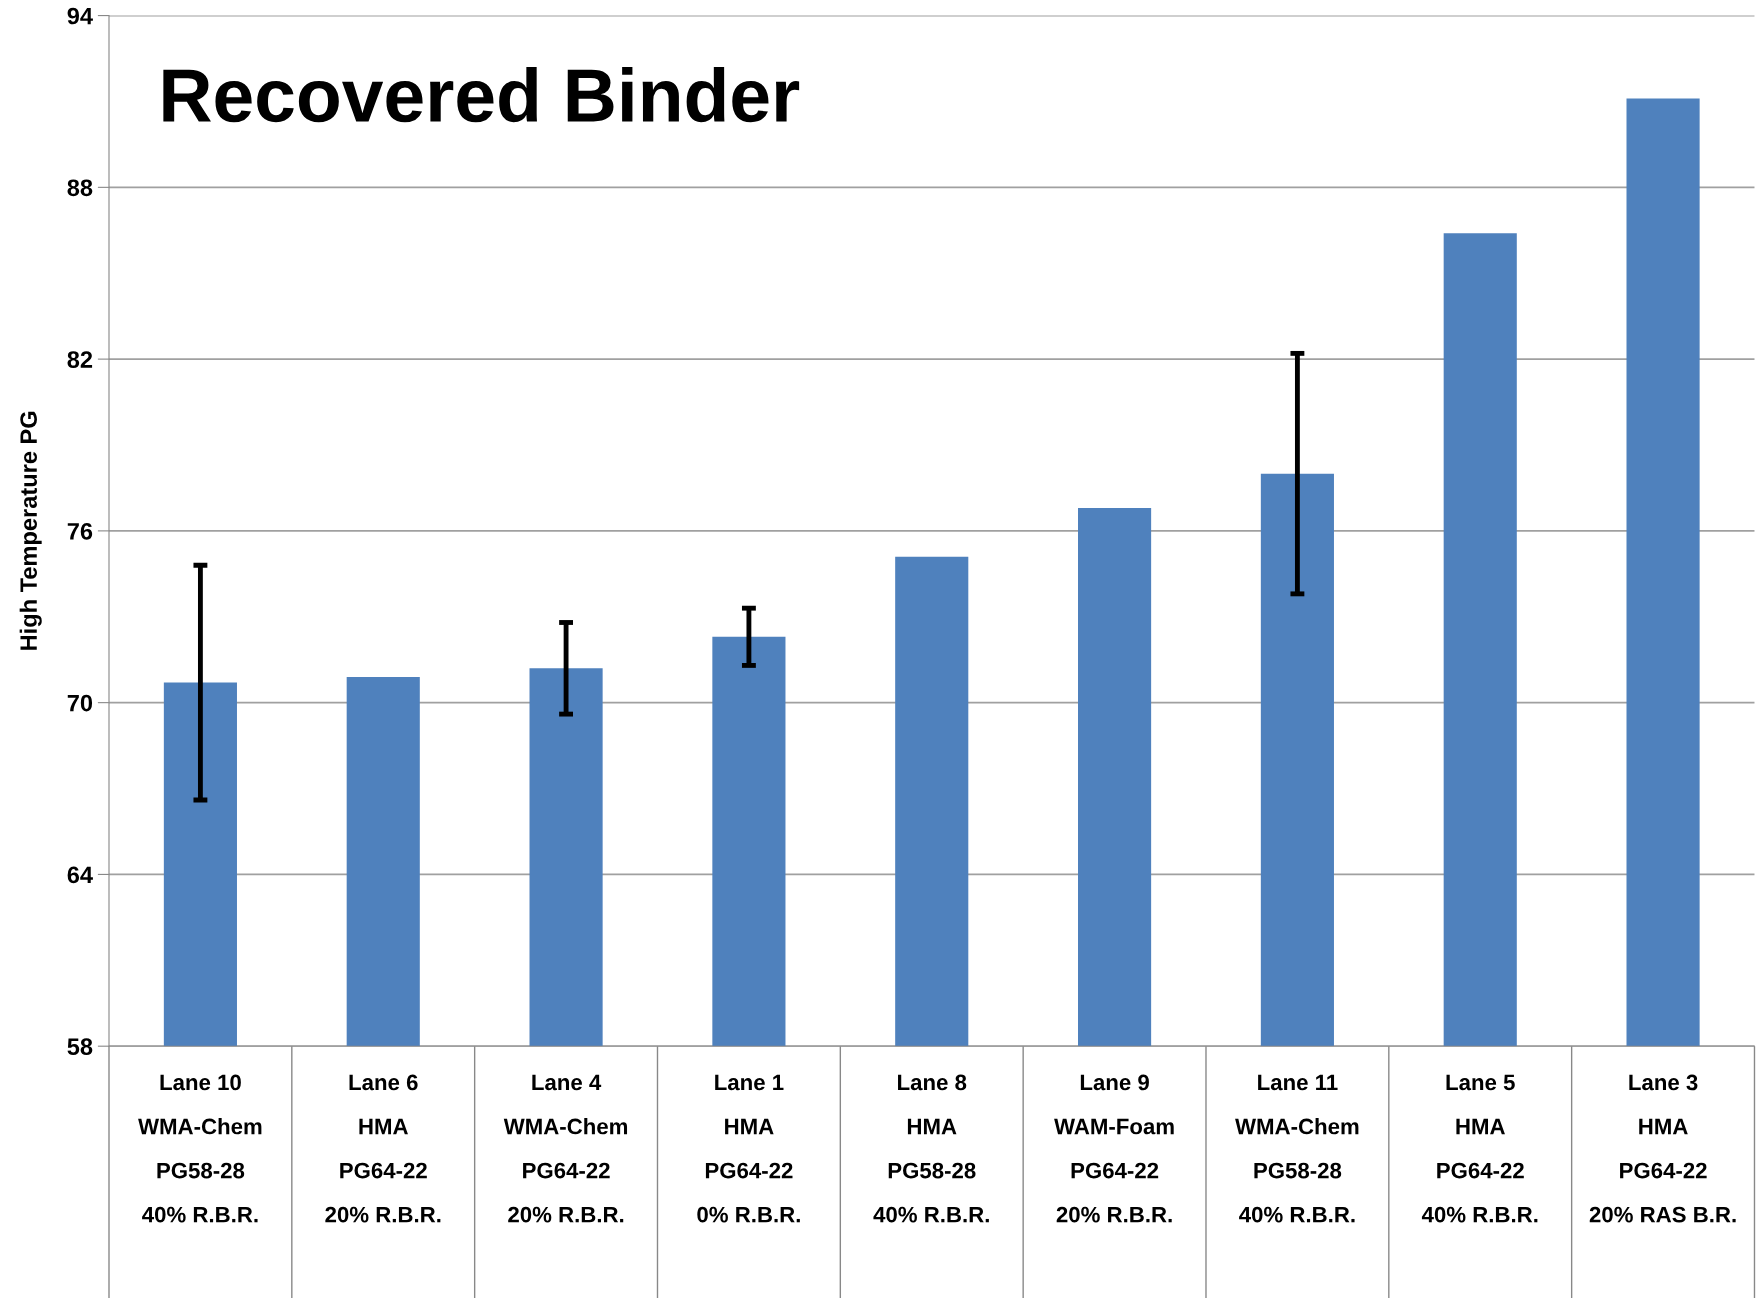 This screenshot has width=1758, height=1298. Describe the element at coordinates (383, 1148) in the screenshot. I see `category-label: Lane 6 HMA PG64-22 20% R.B.R.` at that location.